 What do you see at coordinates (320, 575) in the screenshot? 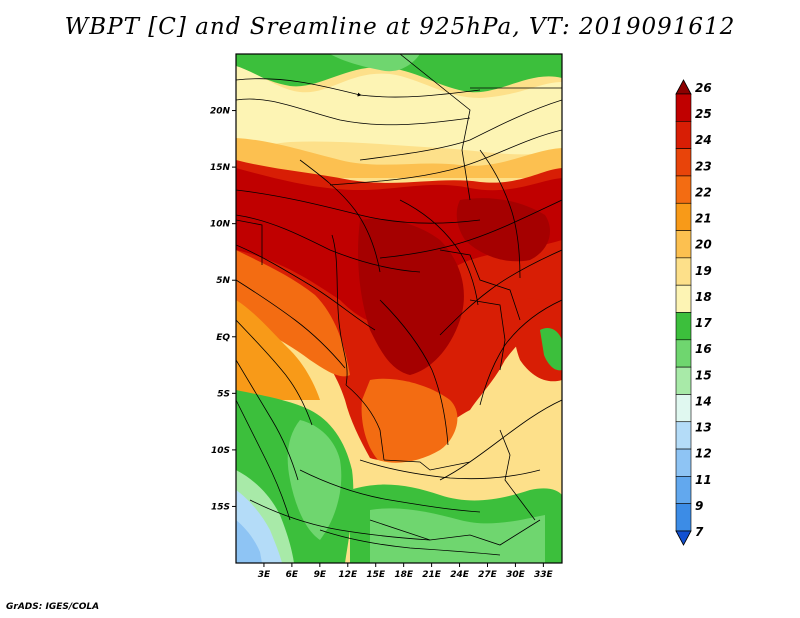
I see `lon-tick-label: 9E` at bounding box center [320, 575].